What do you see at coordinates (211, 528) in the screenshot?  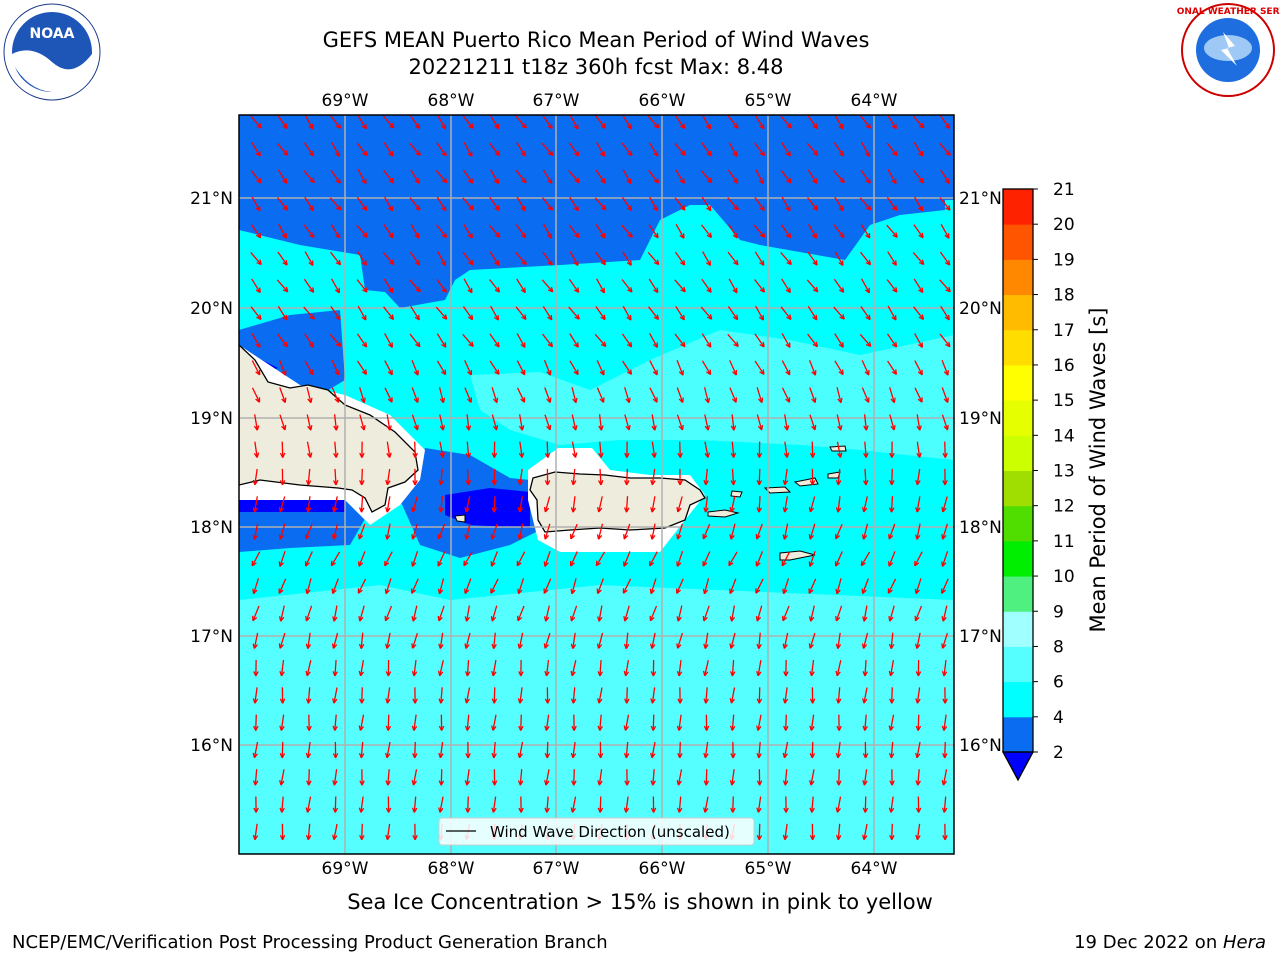 I see `lat-label: 18°N` at bounding box center [211, 528].